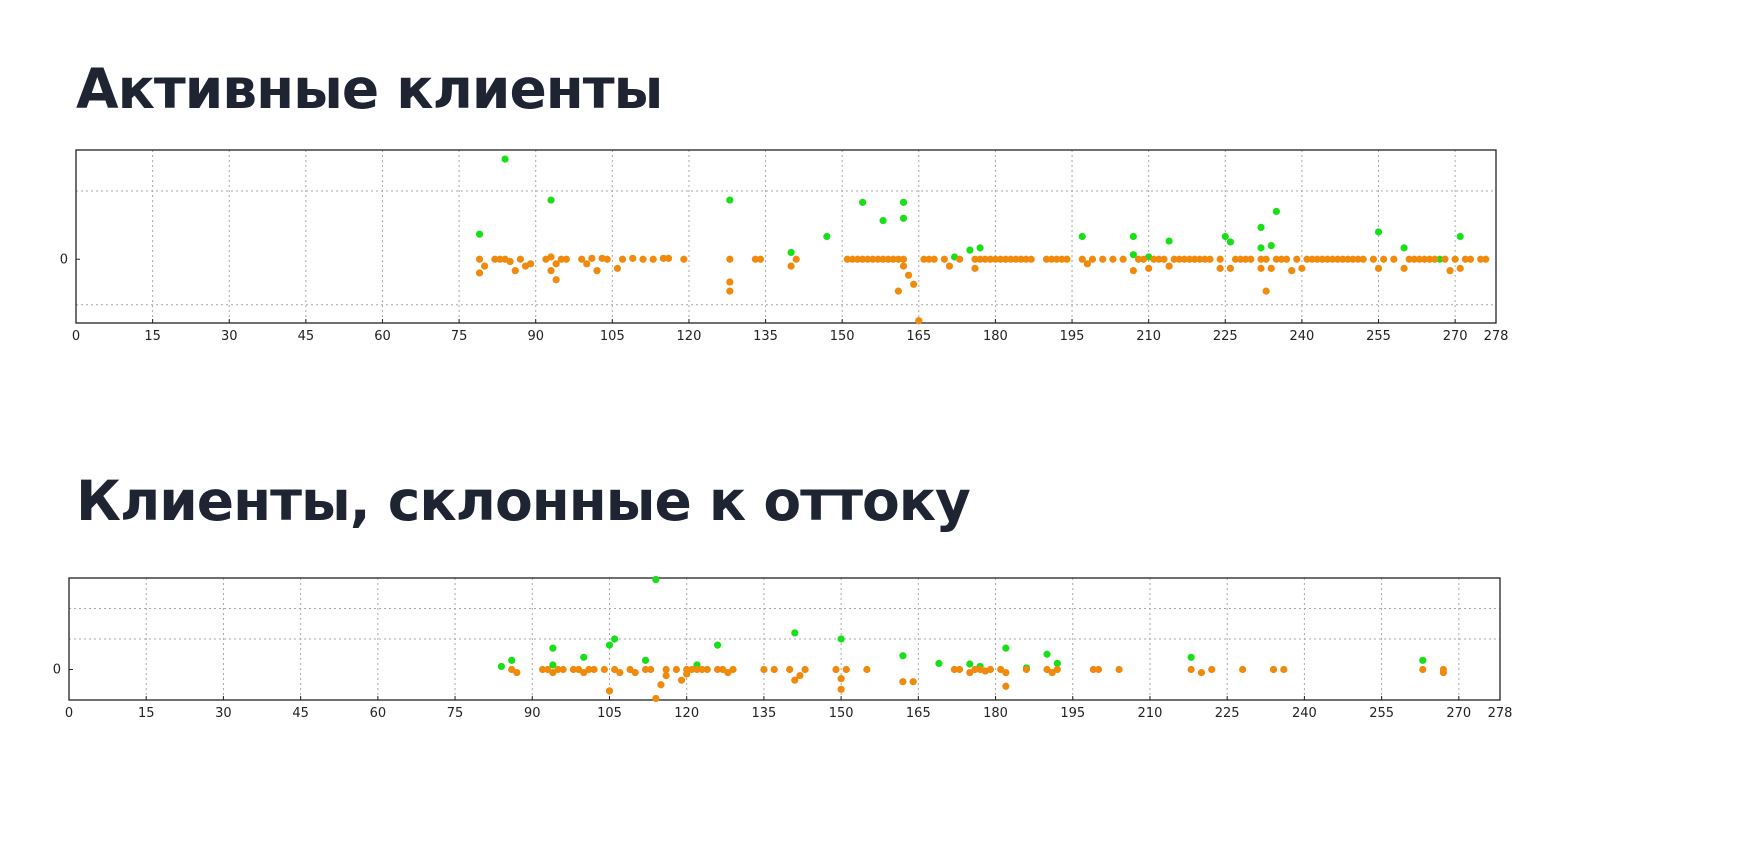  What do you see at coordinates (64, 259) in the screenshot?
I see `y-tick-label: 0` at bounding box center [64, 259].